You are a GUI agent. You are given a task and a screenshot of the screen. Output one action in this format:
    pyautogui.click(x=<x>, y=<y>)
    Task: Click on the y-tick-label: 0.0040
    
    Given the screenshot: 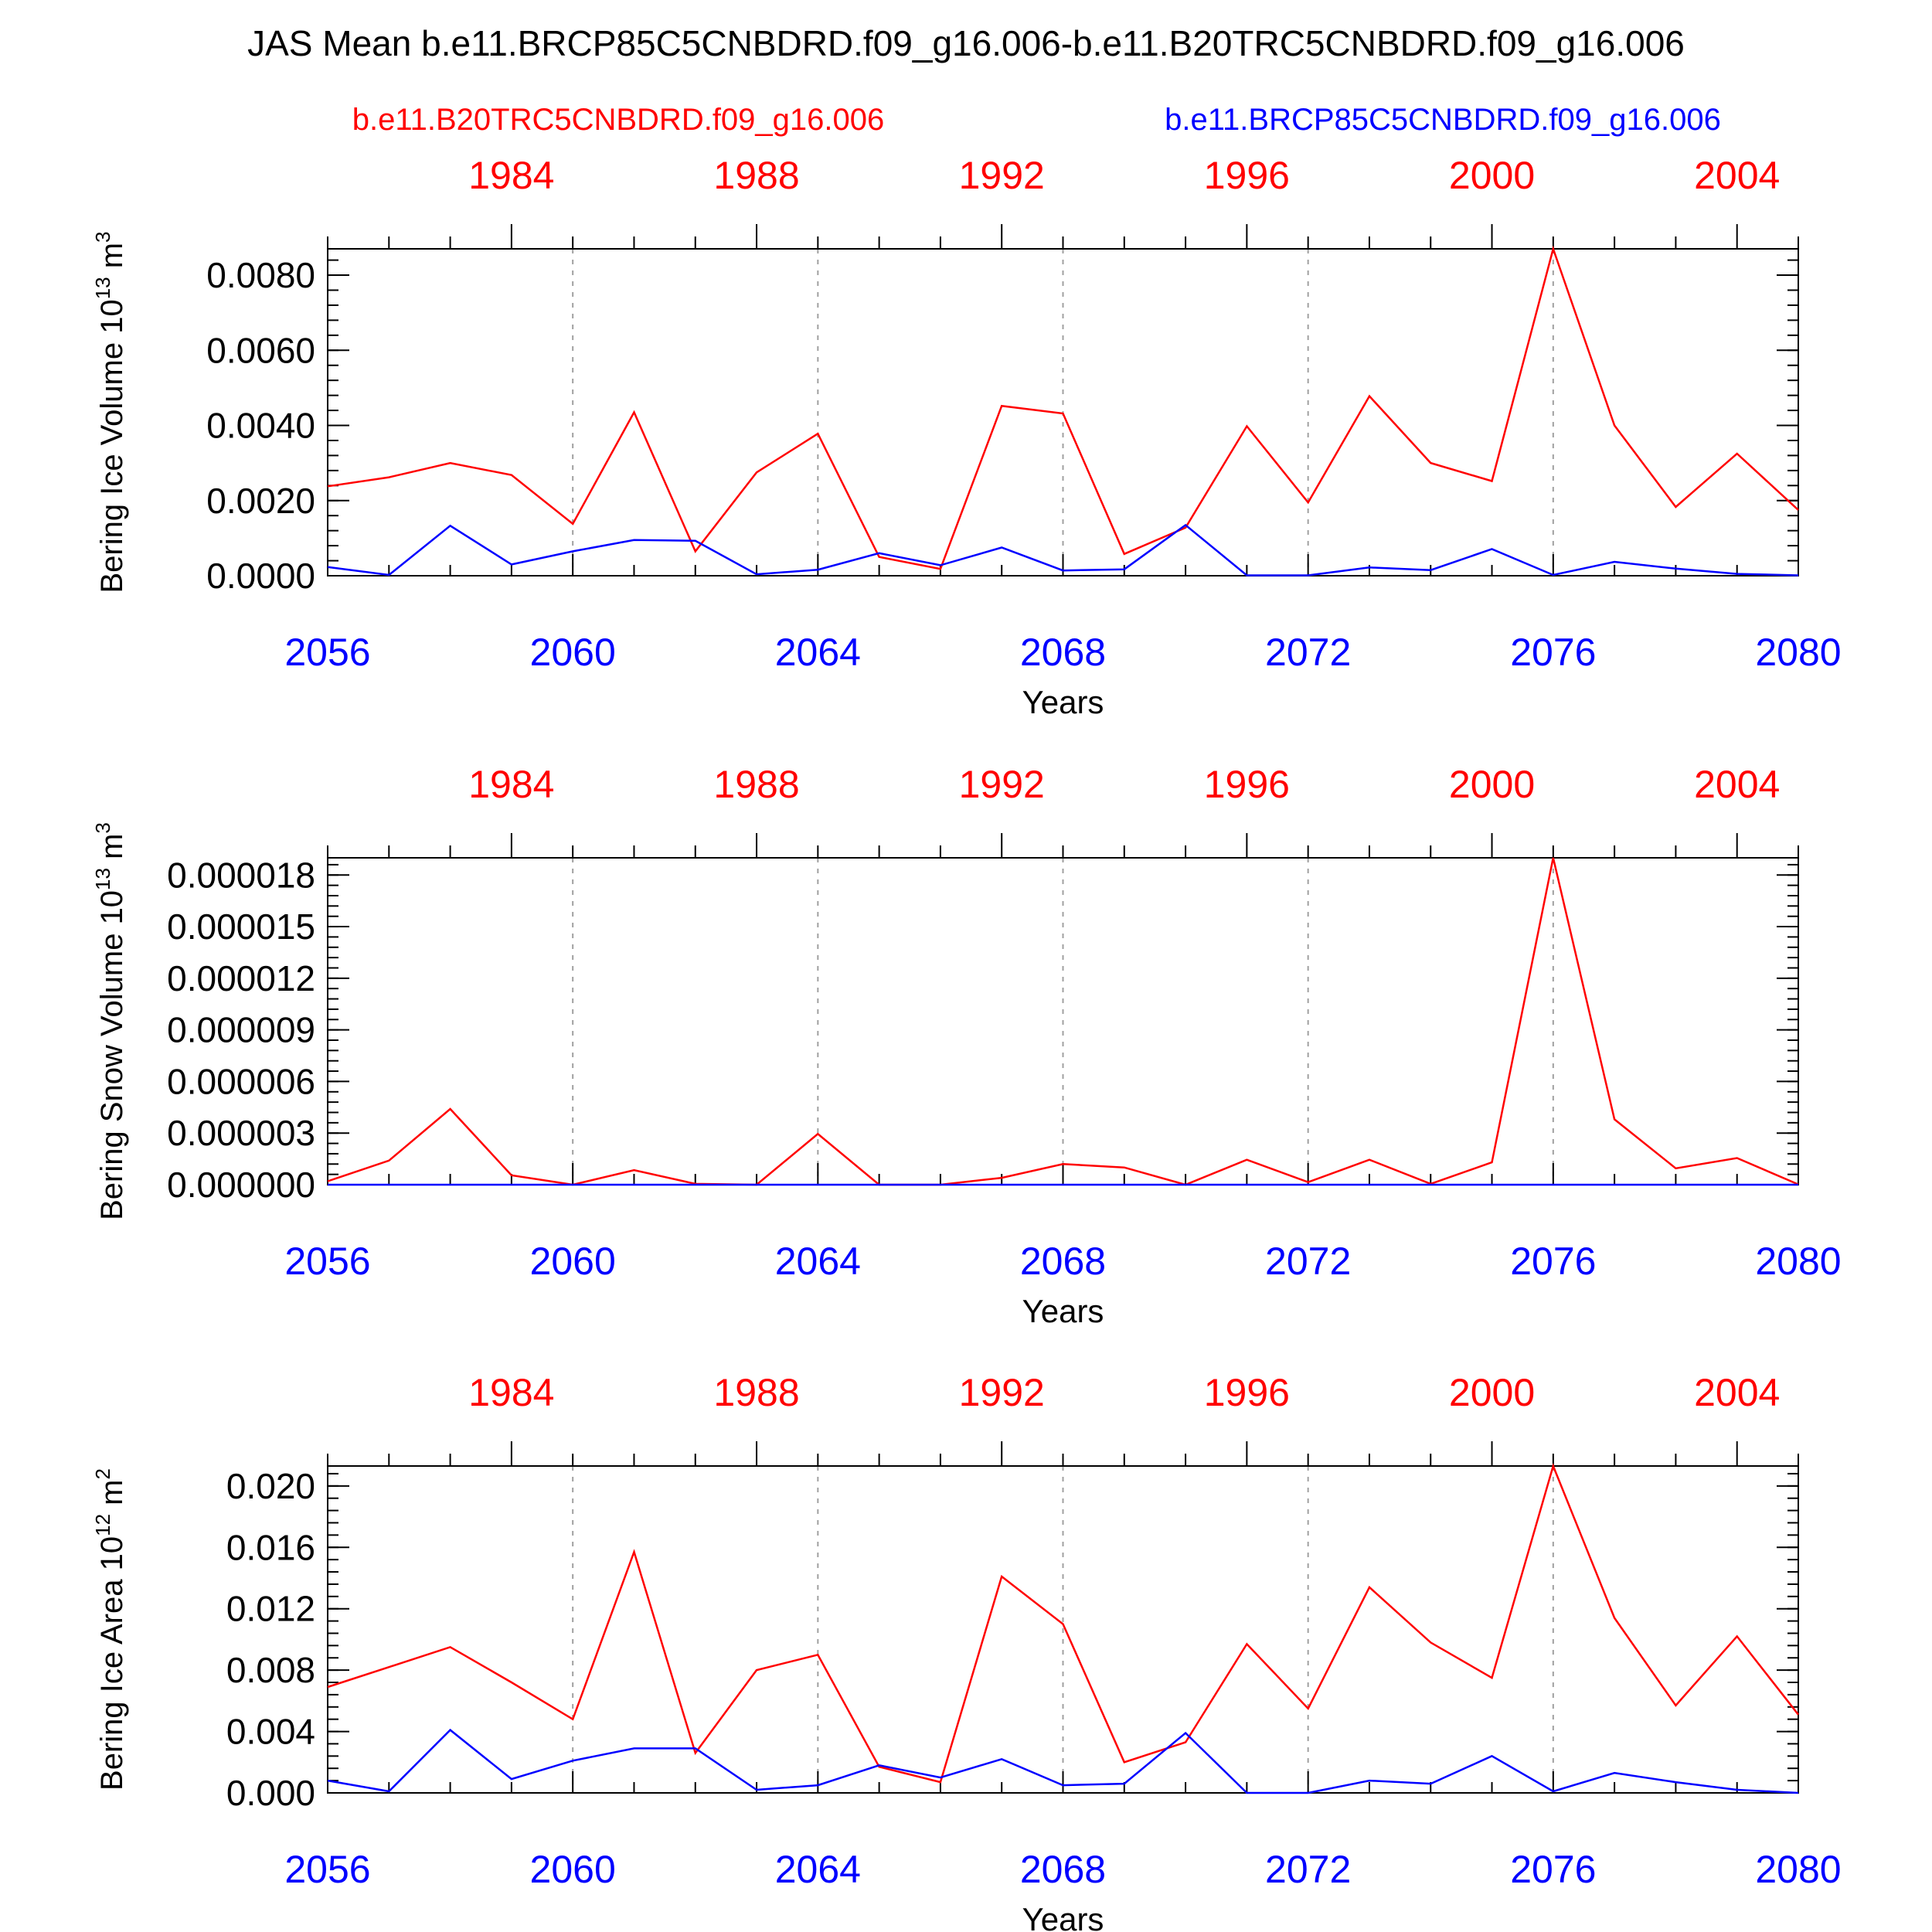 What is the action you would take?
    pyautogui.click(x=260, y=426)
    